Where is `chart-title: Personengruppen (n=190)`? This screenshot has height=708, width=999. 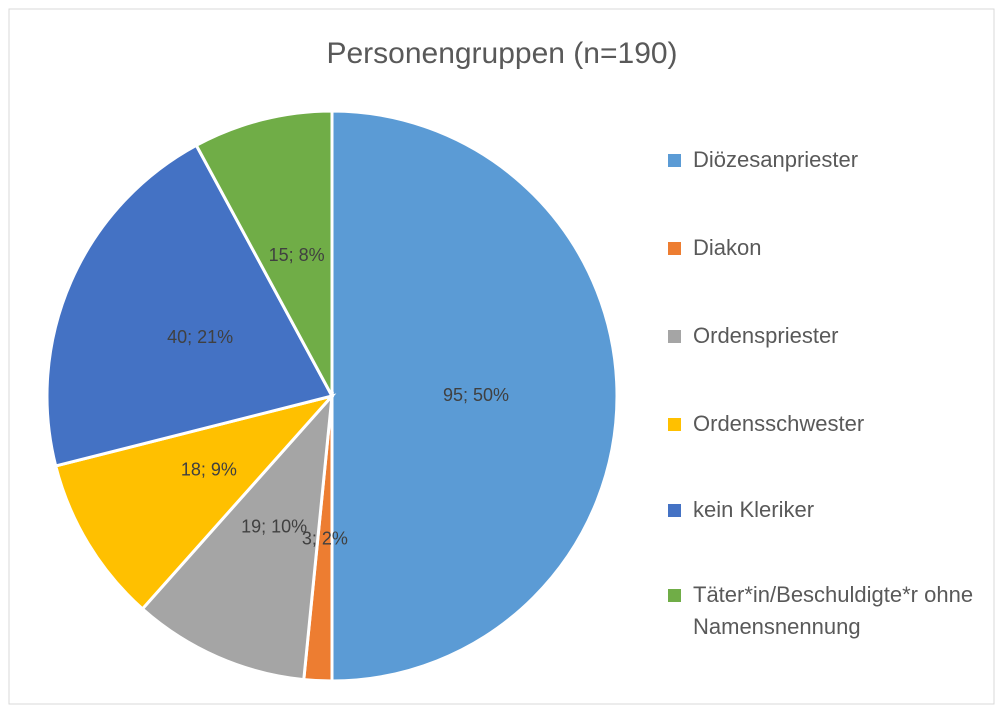 chart-title: Personengruppen (n=190) is located at coordinates (501, 53).